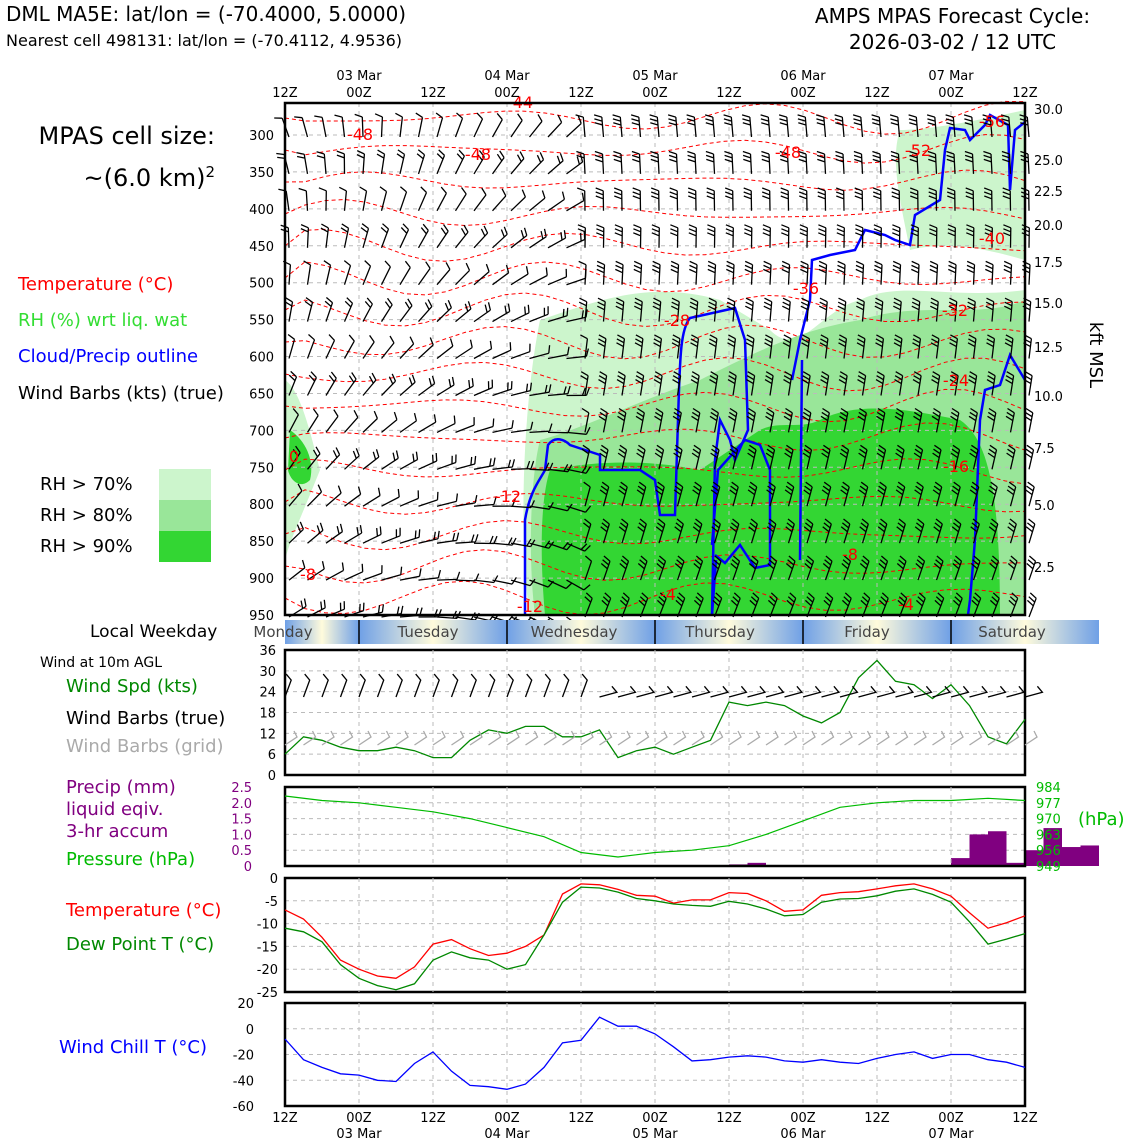 The height and width of the screenshot is (1140, 1140). Describe the element at coordinates (144, 910) in the screenshot. I see `legend-temperature-2m: Temperature (°C)` at that location.